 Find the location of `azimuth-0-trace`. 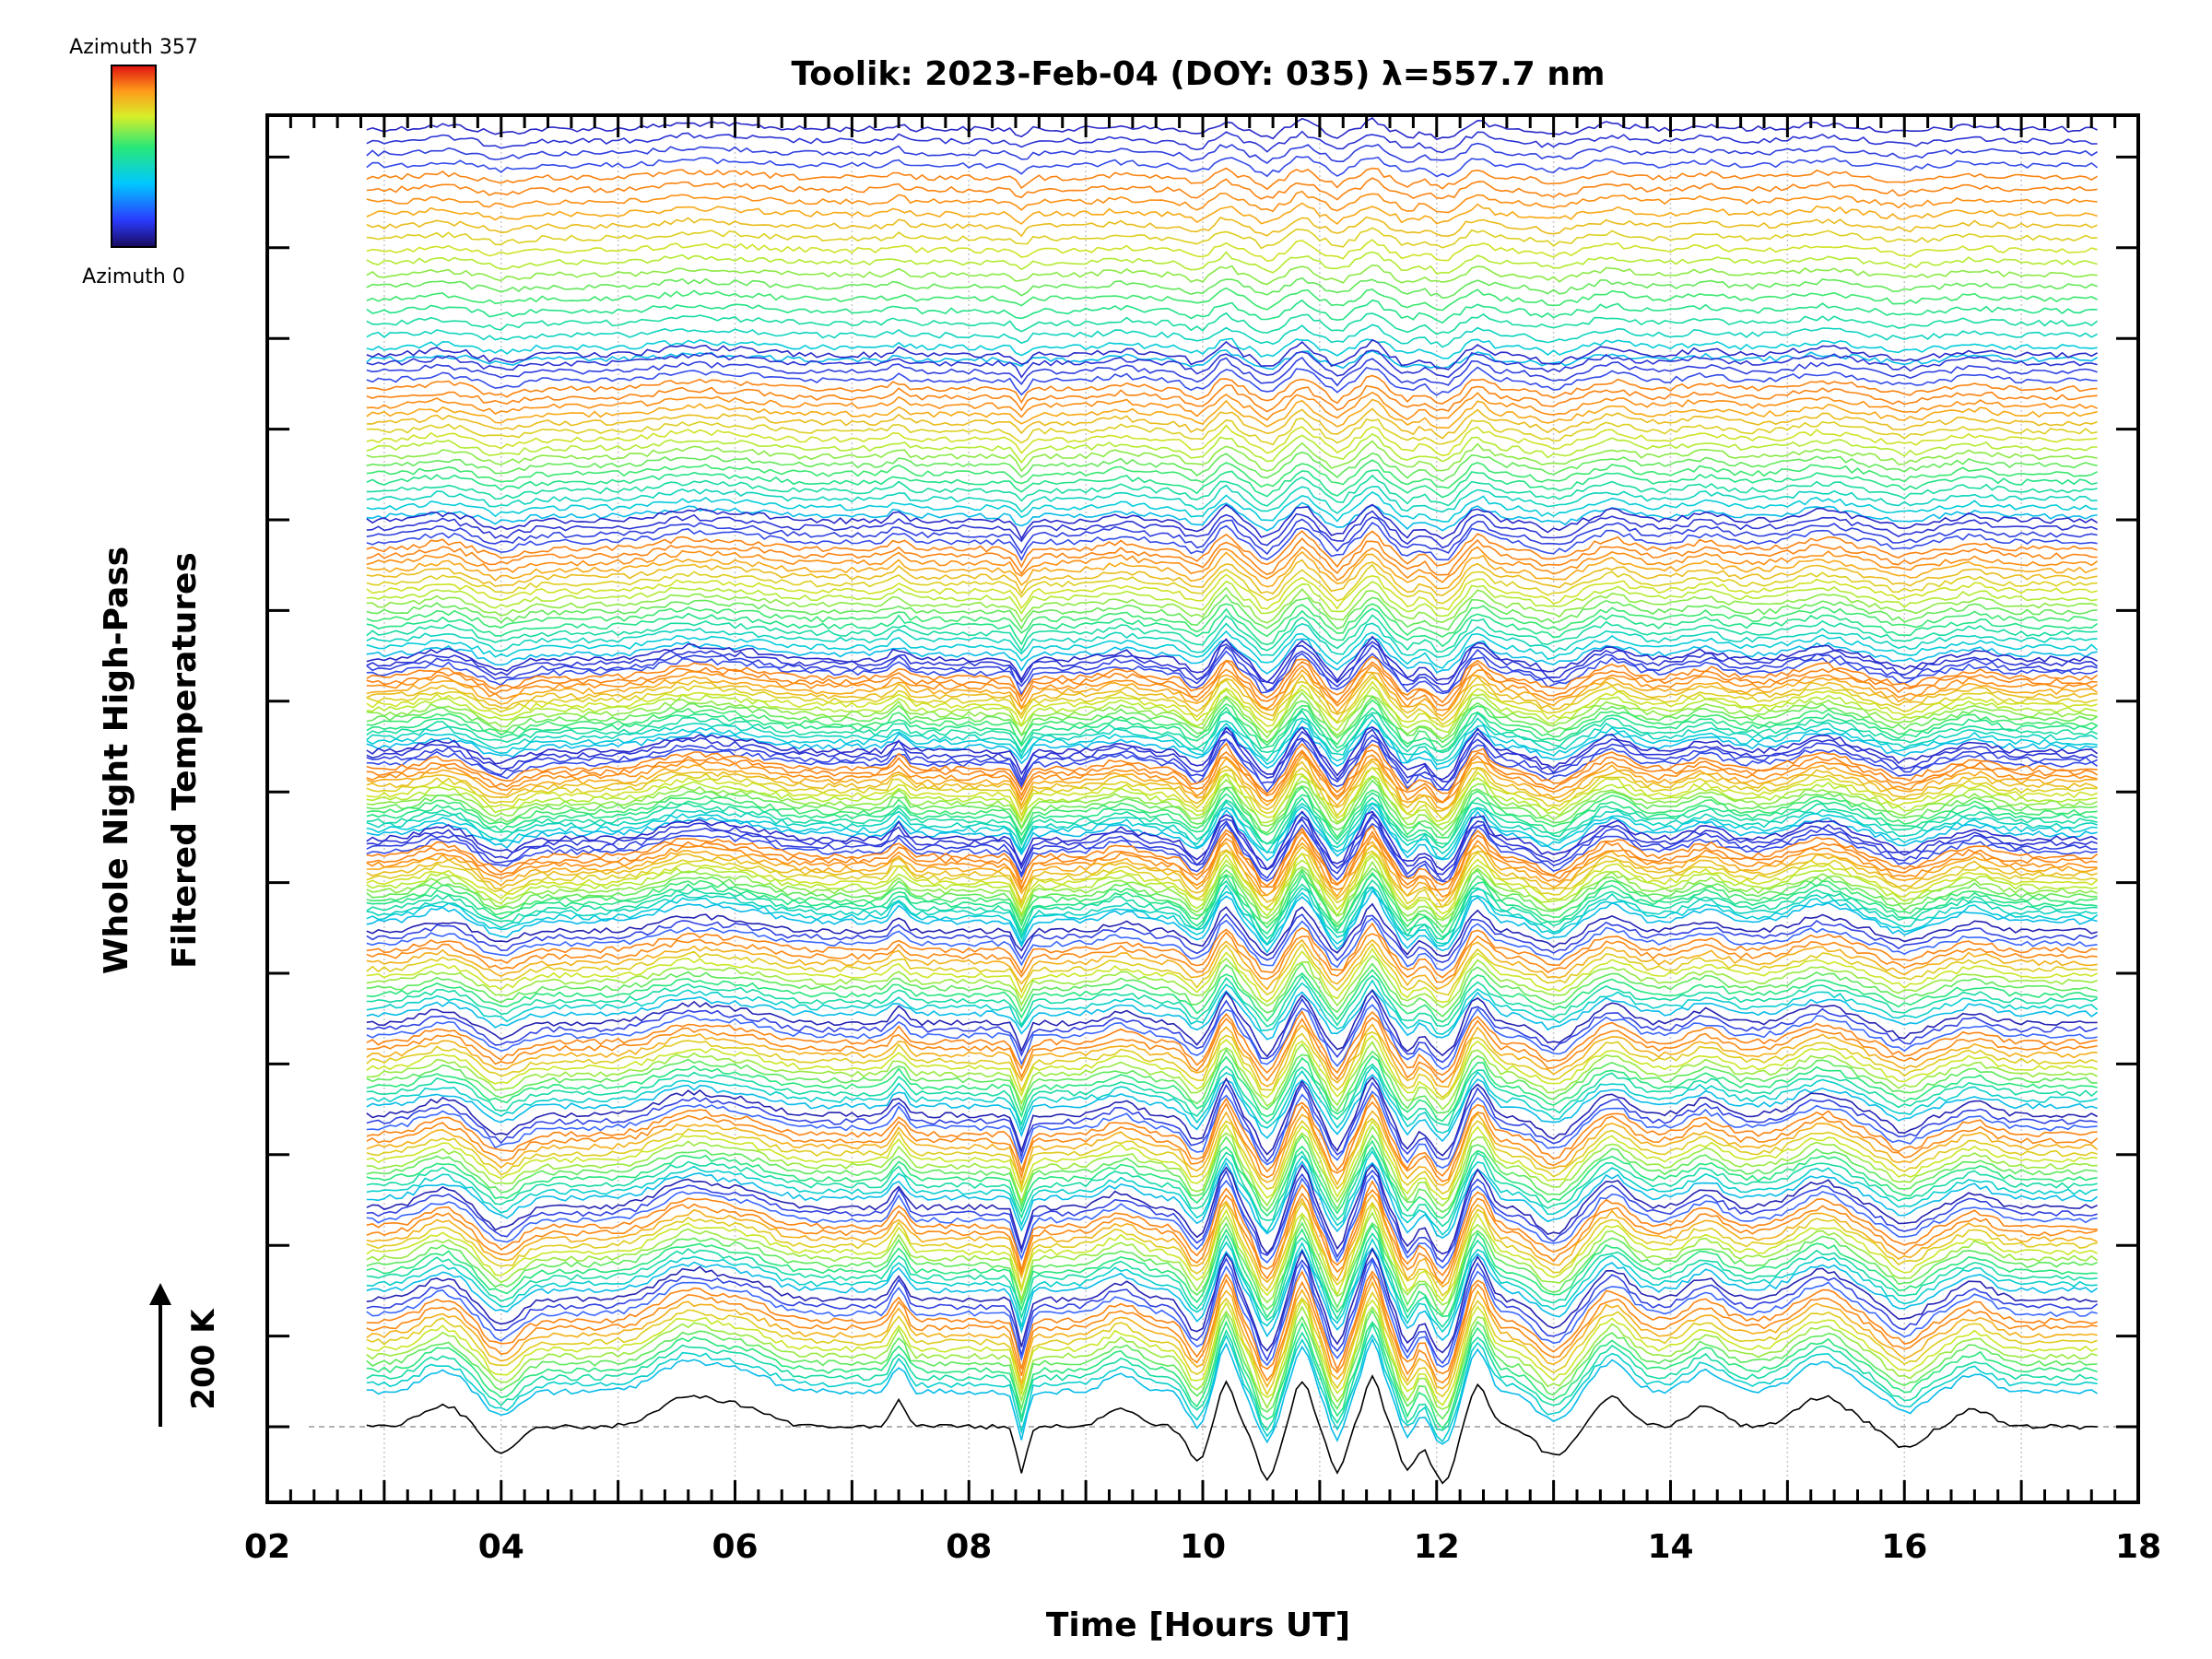

azimuth-0-trace is located at coordinates (1232, 1429).